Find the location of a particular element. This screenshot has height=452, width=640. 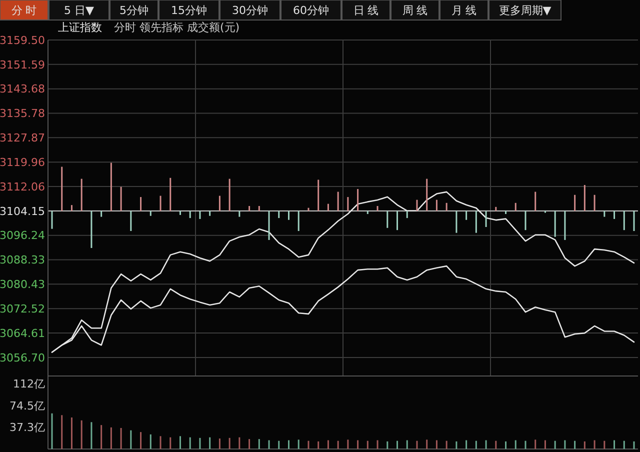

text: 日 线 is located at coordinates (366, 10).